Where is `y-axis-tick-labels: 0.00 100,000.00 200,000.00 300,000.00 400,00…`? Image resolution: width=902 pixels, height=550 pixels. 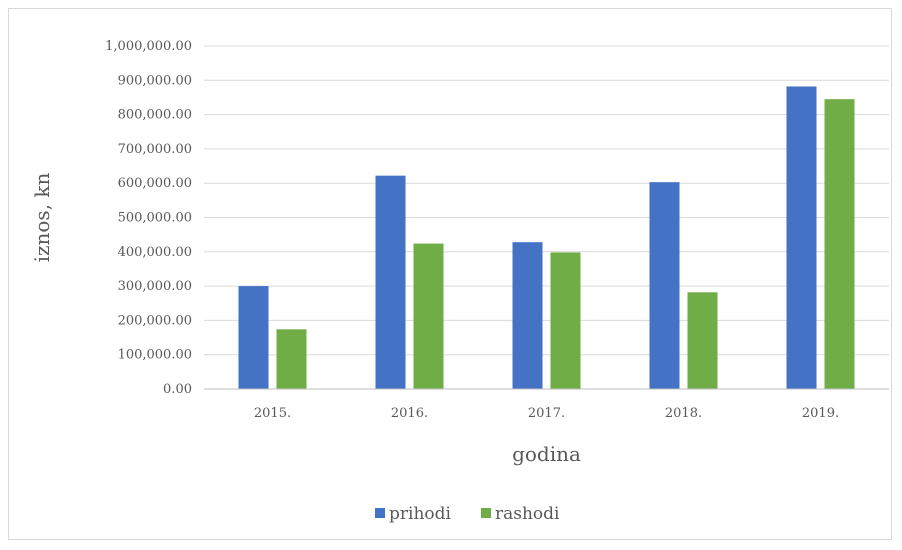 y-axis-tick-labels: 0.00 100,000.00 200,000.00 300,000.00 400,00… is located at coordinates (148, 218).